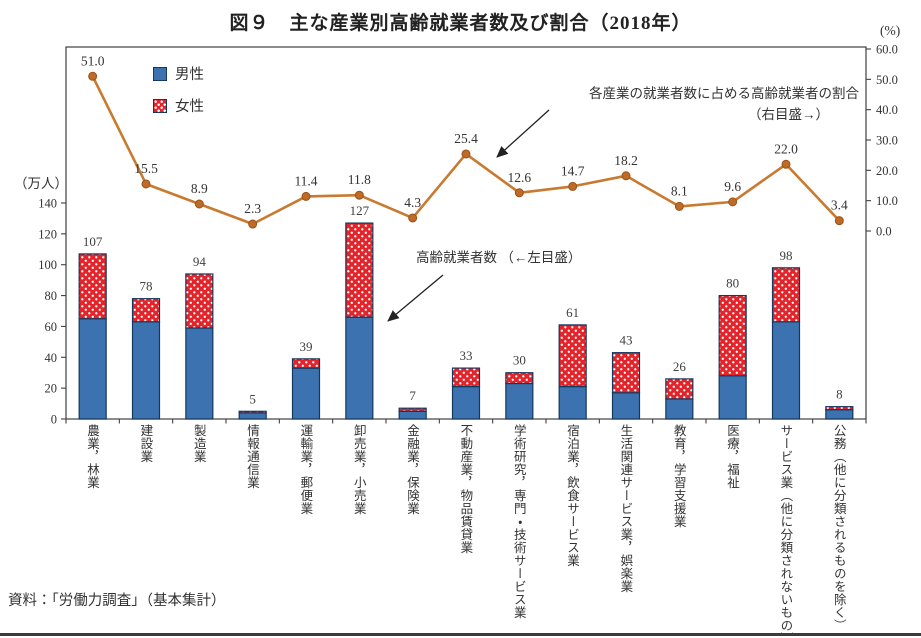 The height and width of the screenshot is (638, 921). What do you see at coordinates (518, 521) in the screenshot?
I see `x-axis-label: 学術研究，専門・技術サービス業` at bounding box center [518, 521].